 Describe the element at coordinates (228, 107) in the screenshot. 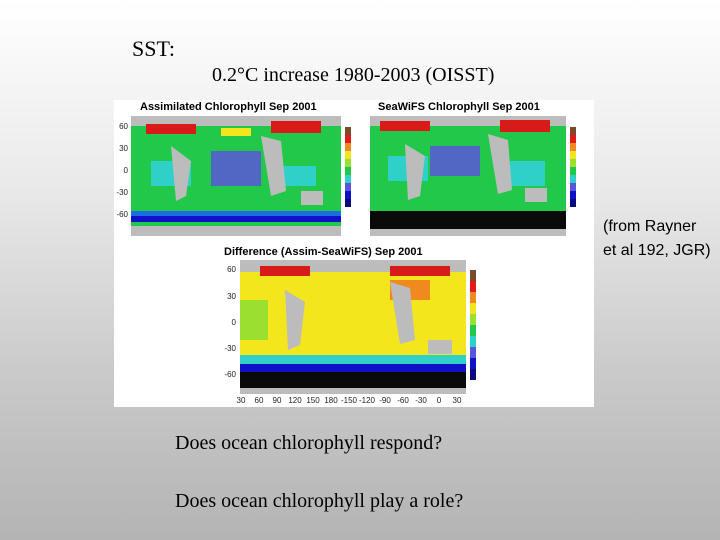

I see `panel-title-assimilated: Assimilated Chlorophyll Sep 2001` at that location.